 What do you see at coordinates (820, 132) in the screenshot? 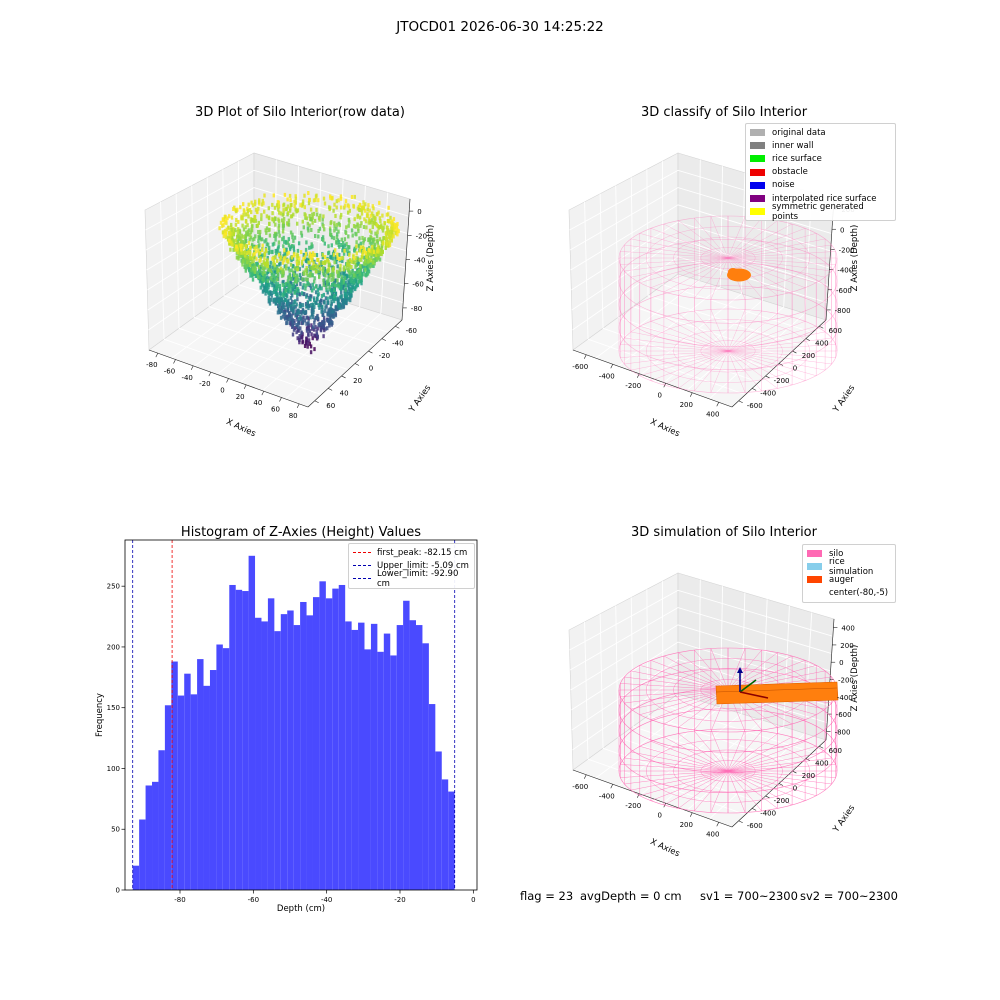
I see `legend-entry: original data` at bounding box center [820, 132].